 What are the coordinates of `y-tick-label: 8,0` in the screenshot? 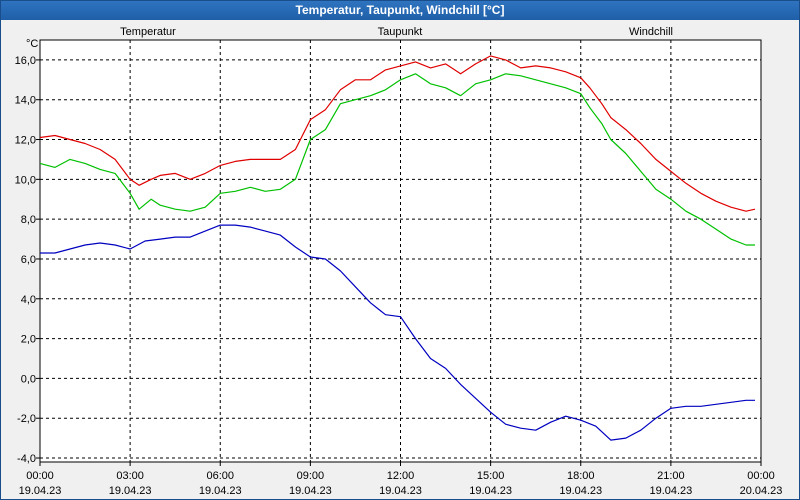 It's located at (28, 220).